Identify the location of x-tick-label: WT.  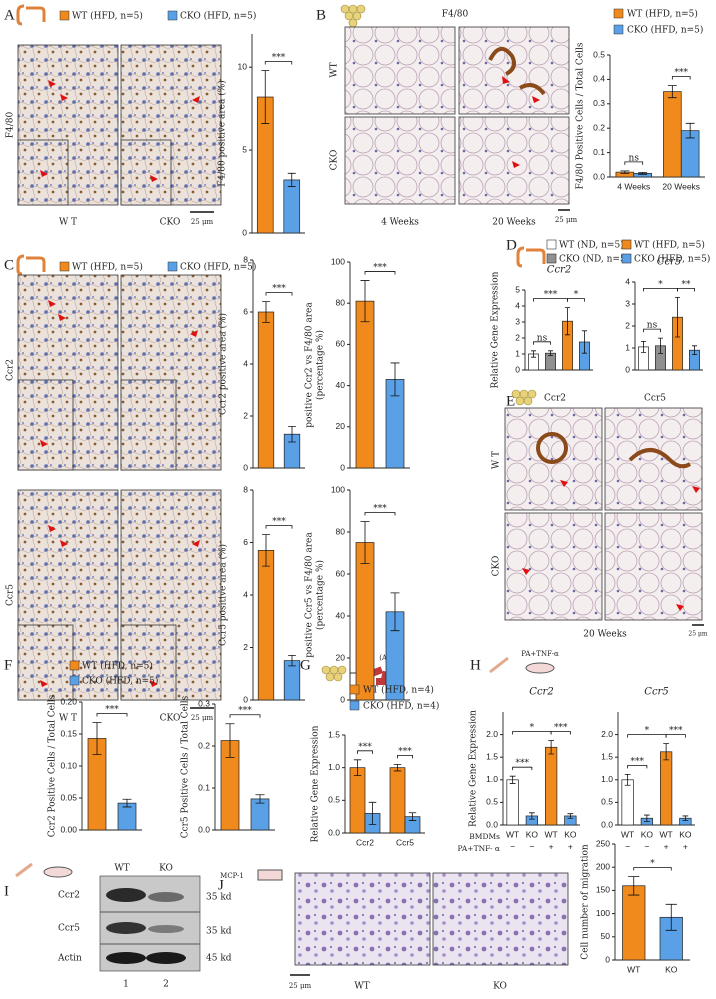
(633, 969).